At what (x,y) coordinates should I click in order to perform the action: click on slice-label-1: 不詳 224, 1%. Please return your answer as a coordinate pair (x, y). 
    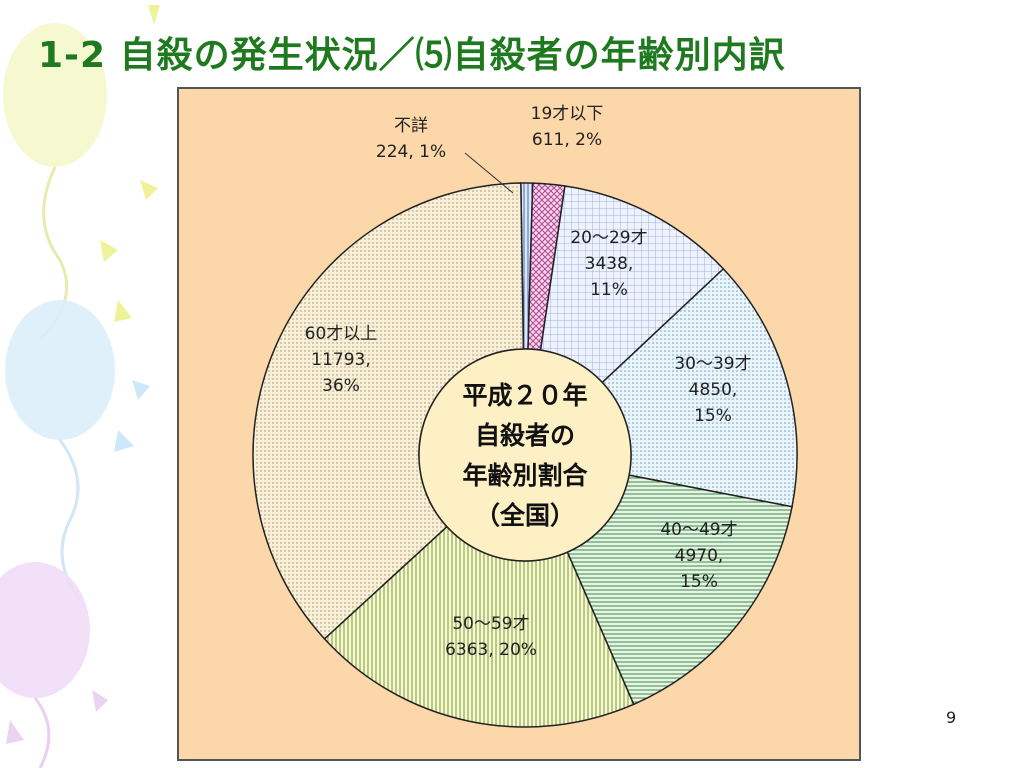
    Looking at the image, I should click on (411, 139).